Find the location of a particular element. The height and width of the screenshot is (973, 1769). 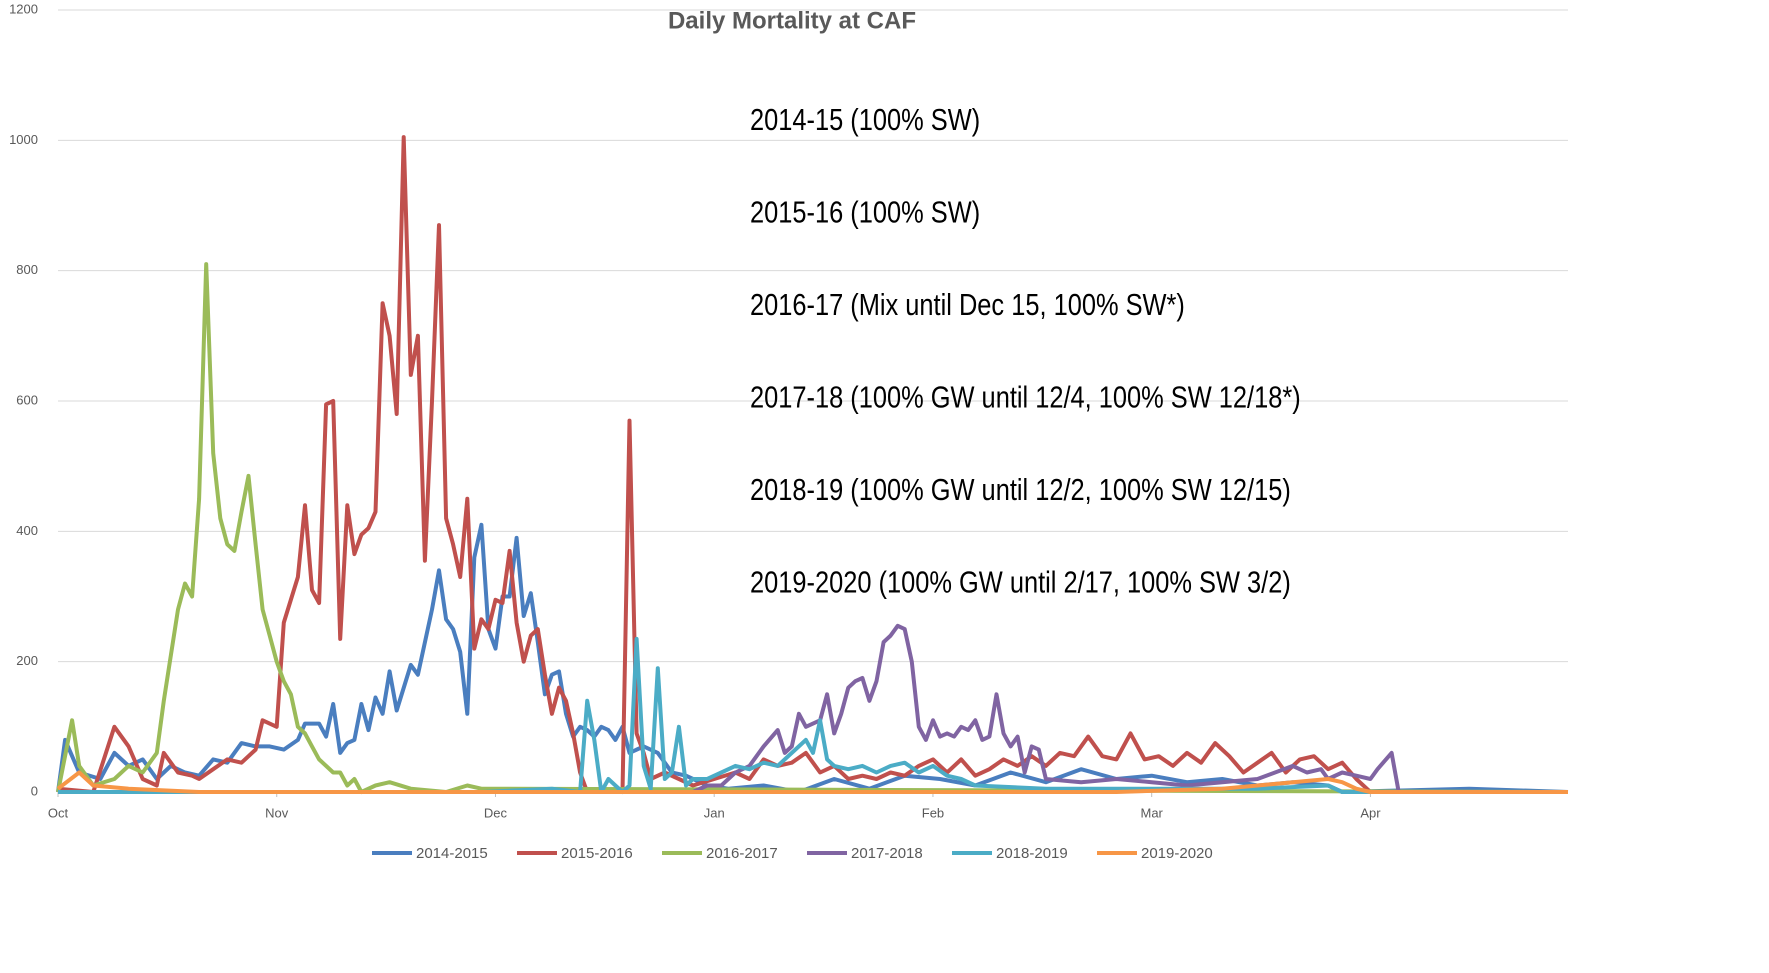

chart-title: Daily Mortality at CAF is located at coordinates (792, 20).